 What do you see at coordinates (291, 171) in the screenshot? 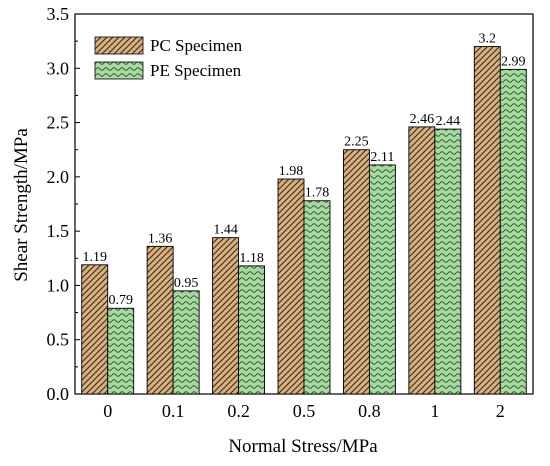
I see `bar-value-label: 1.98` at bounding box center [291, 171].